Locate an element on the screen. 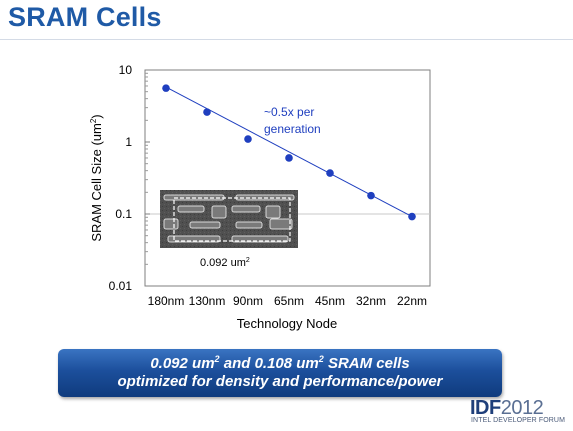  x-tick-label: 22nm is located at coordinates (412, 301).